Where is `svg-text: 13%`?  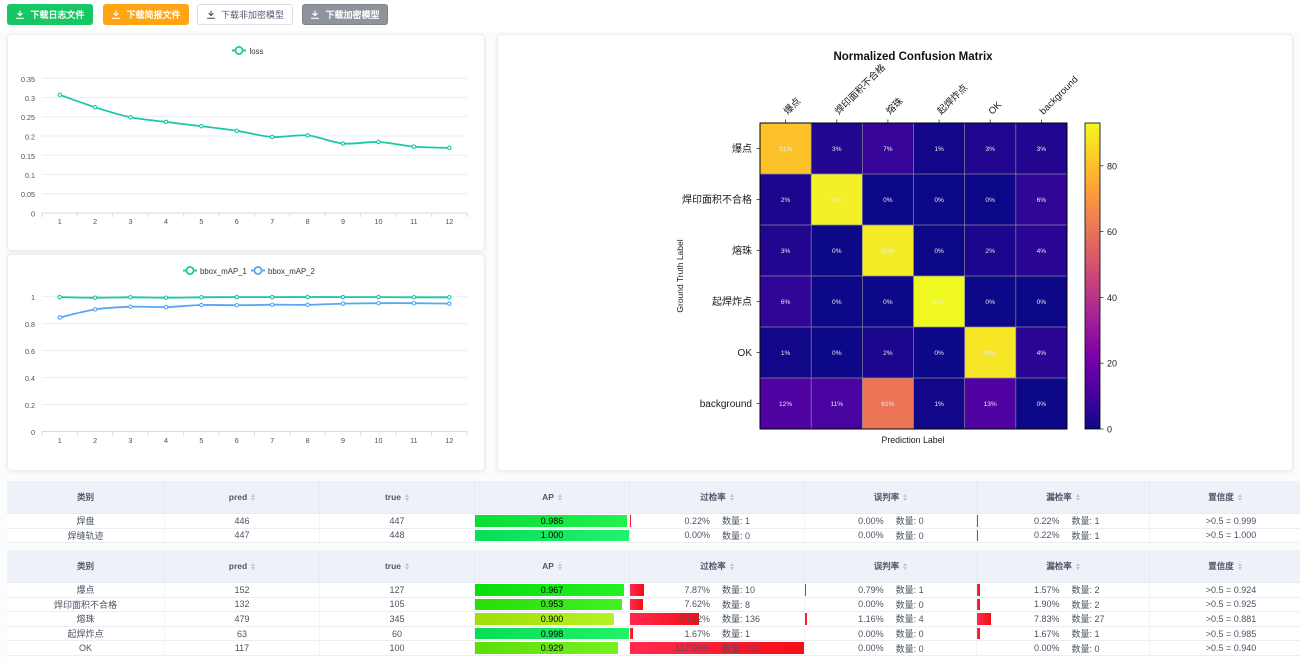
svg-text: 13% is located at coordinates (990, 404).